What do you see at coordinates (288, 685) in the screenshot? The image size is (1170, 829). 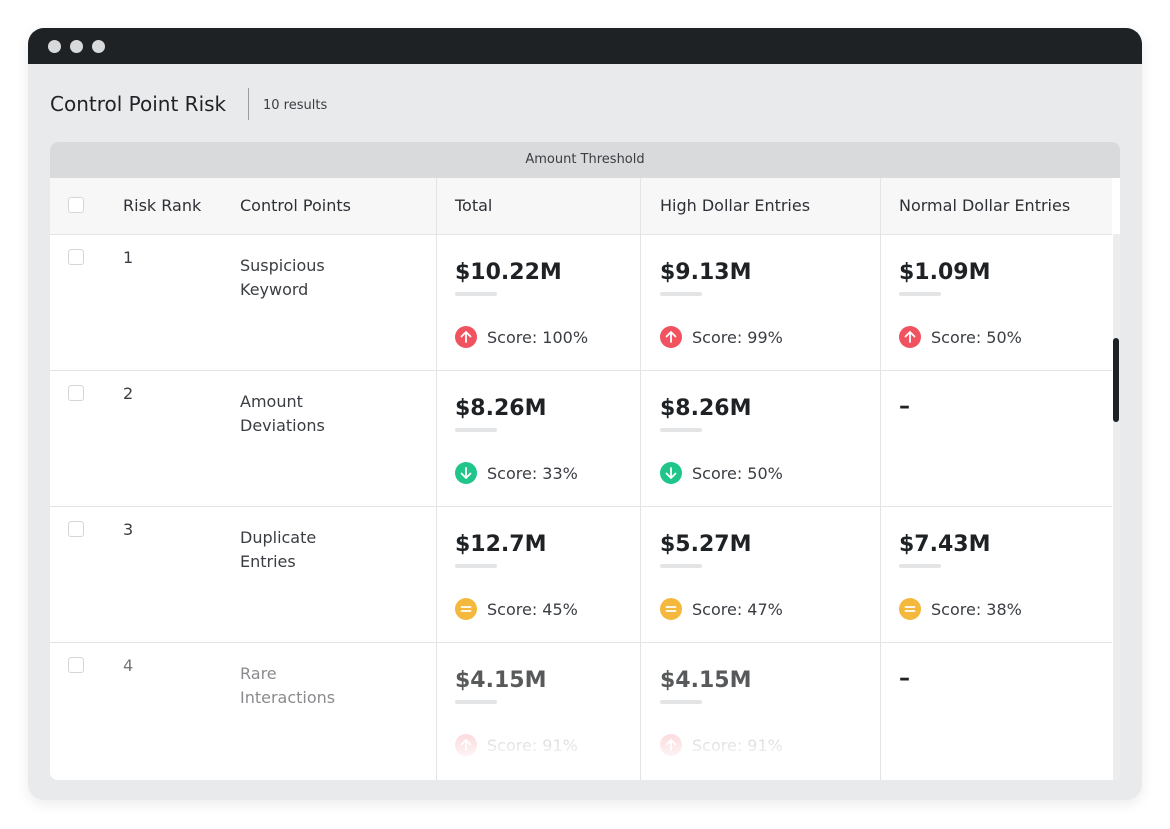 I see `control-point: Rare Interactions` at bounding box center [288, 685].